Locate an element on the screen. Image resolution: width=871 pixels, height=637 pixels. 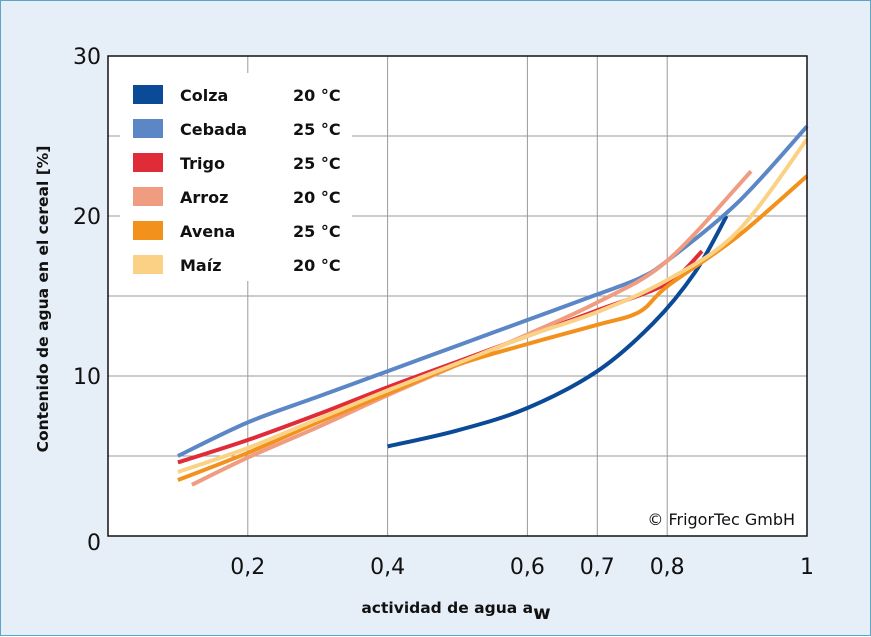
x-tick-label: 0,6 is located at coordinates (527, 567).